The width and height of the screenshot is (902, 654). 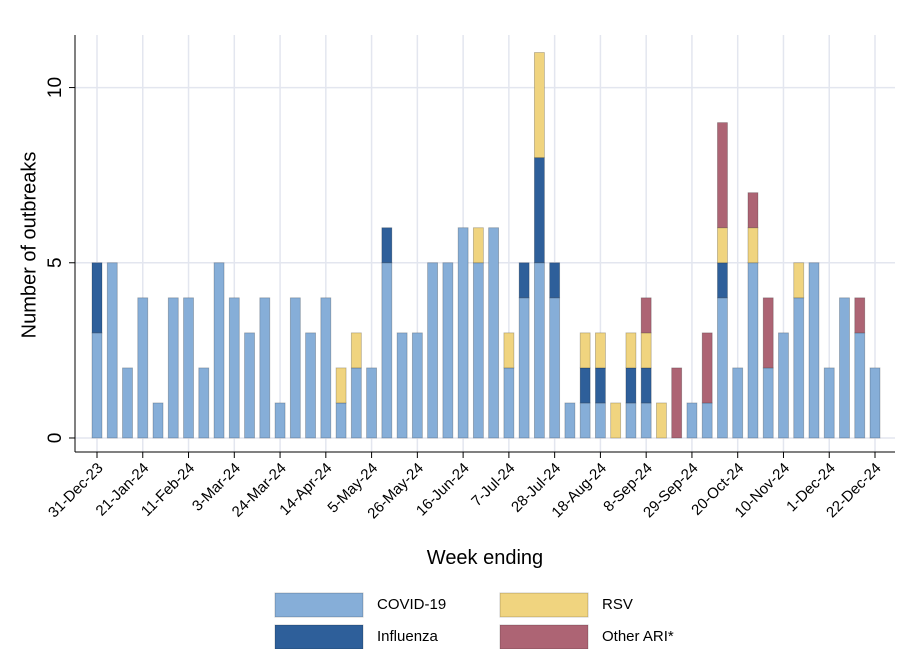 I want to click on x-axis-label: Week ending, so click(x=485, y=558).